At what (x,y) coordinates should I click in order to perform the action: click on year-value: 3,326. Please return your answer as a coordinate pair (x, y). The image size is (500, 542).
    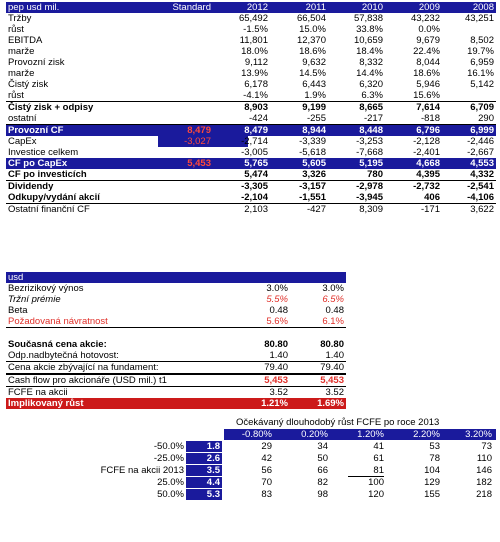
    Looking at the image, I should click on (314, 174).